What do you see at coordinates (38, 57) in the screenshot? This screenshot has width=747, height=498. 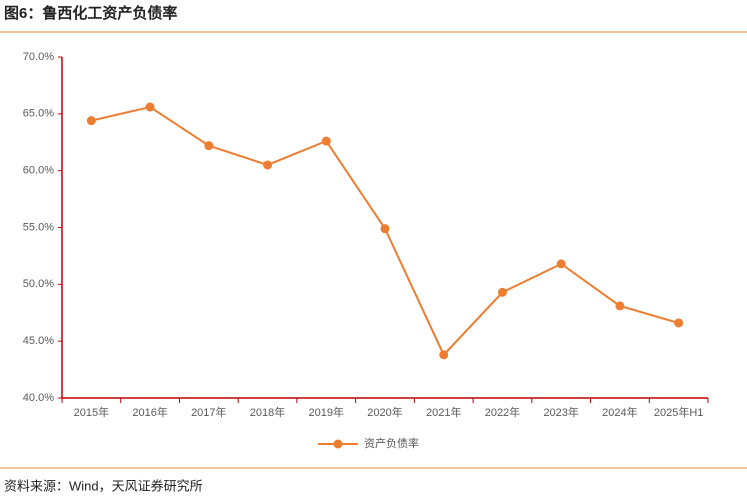 I see `y-tick-label: 70.0%` at bounding box center [38, 57].